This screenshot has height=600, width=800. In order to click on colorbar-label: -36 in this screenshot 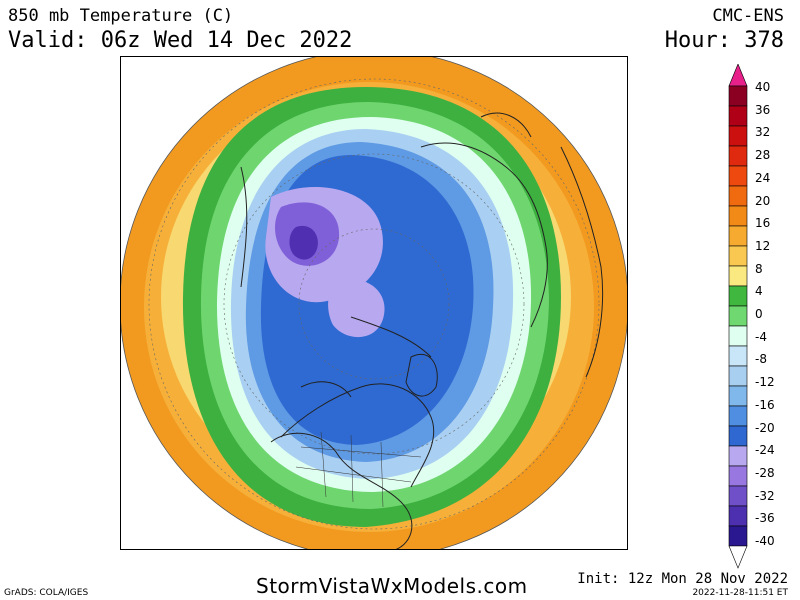, I will do `click(765, 518)`.